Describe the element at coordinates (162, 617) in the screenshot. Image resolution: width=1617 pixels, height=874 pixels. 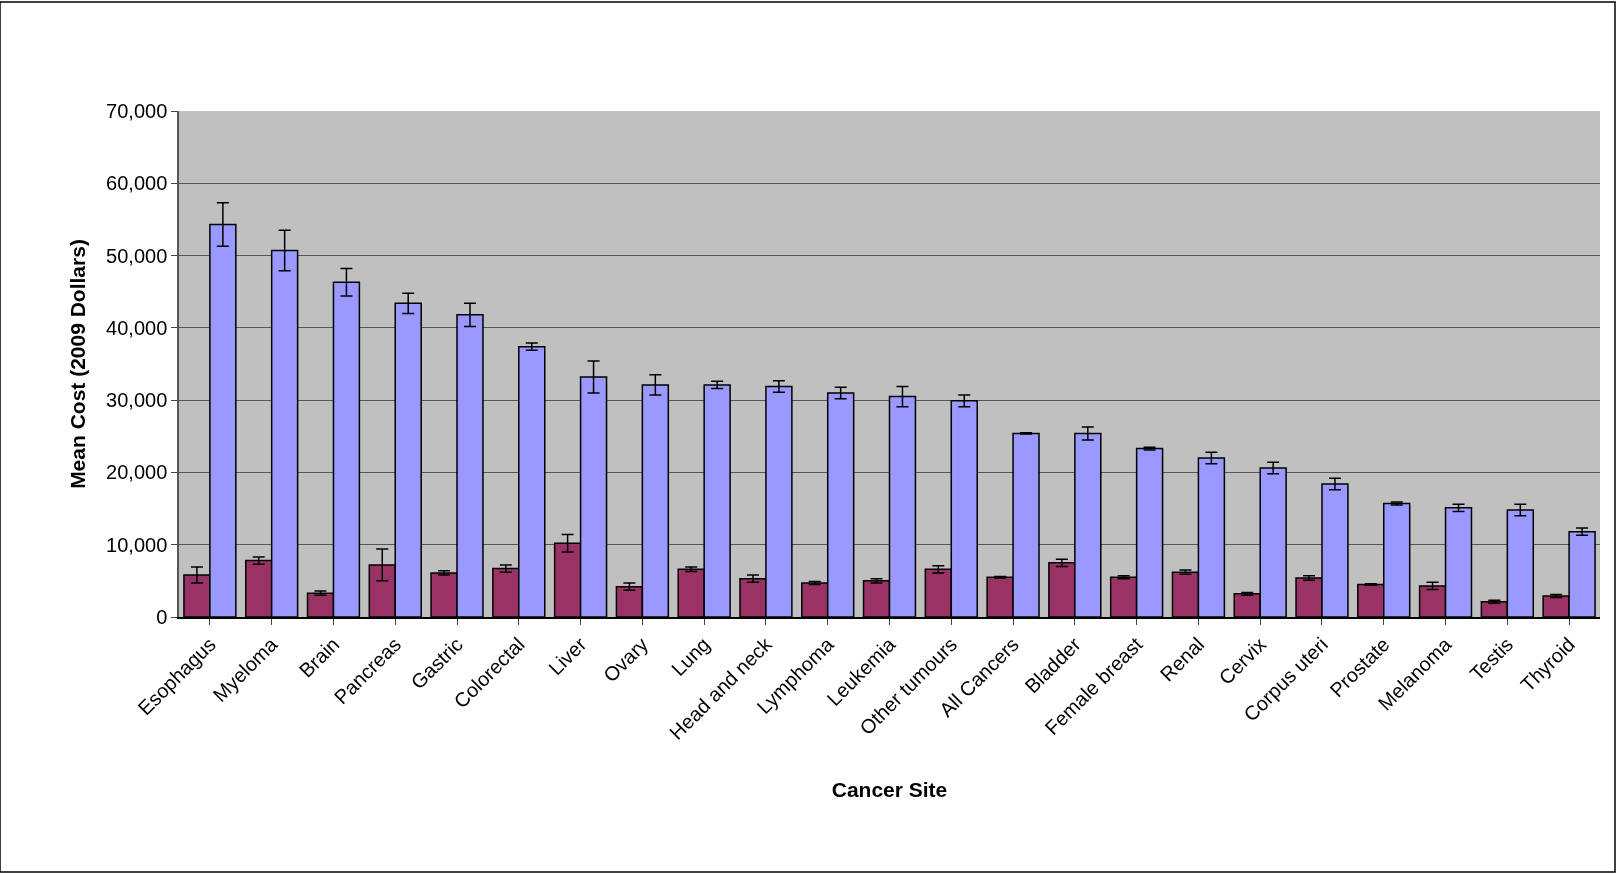
I see `y-tick-label: 0` at that location.